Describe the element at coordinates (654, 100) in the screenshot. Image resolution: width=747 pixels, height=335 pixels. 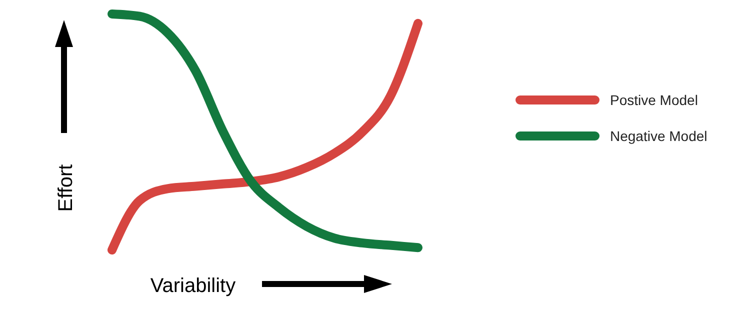
I see `text: Postive Model` at that location.